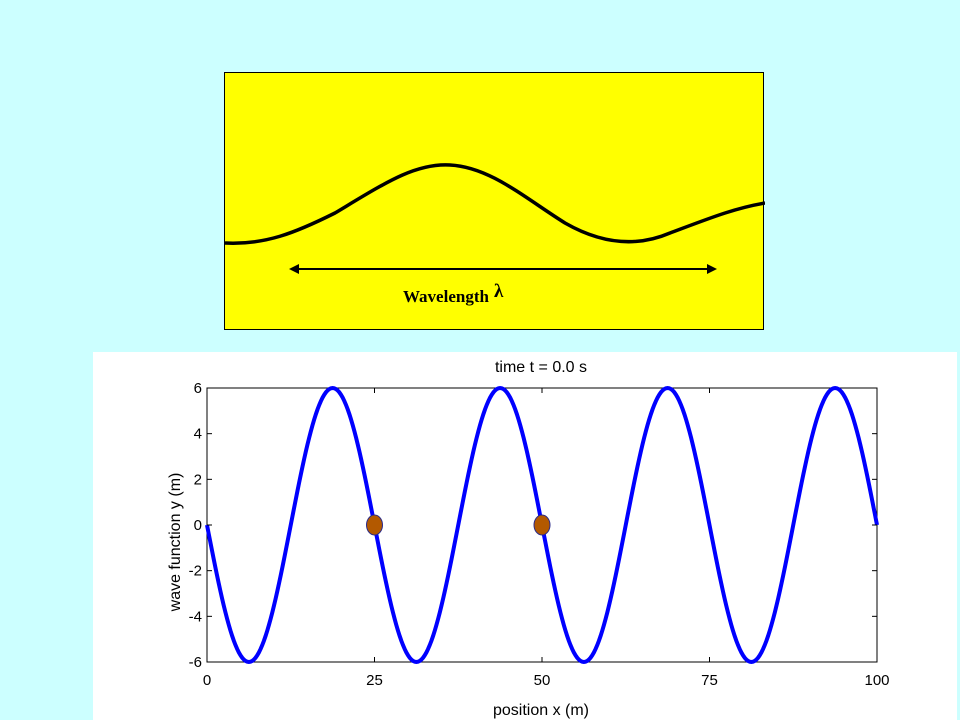  I want to click on wavelength-label: Wavelength λ, so click(453, 294).